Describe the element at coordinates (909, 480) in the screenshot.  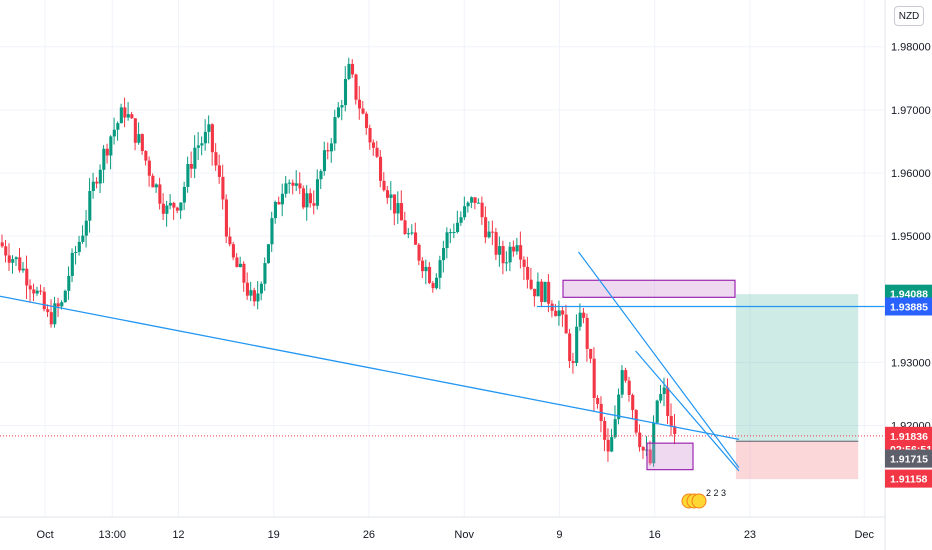
I see `price-tag-label: 1.91158` at that location.